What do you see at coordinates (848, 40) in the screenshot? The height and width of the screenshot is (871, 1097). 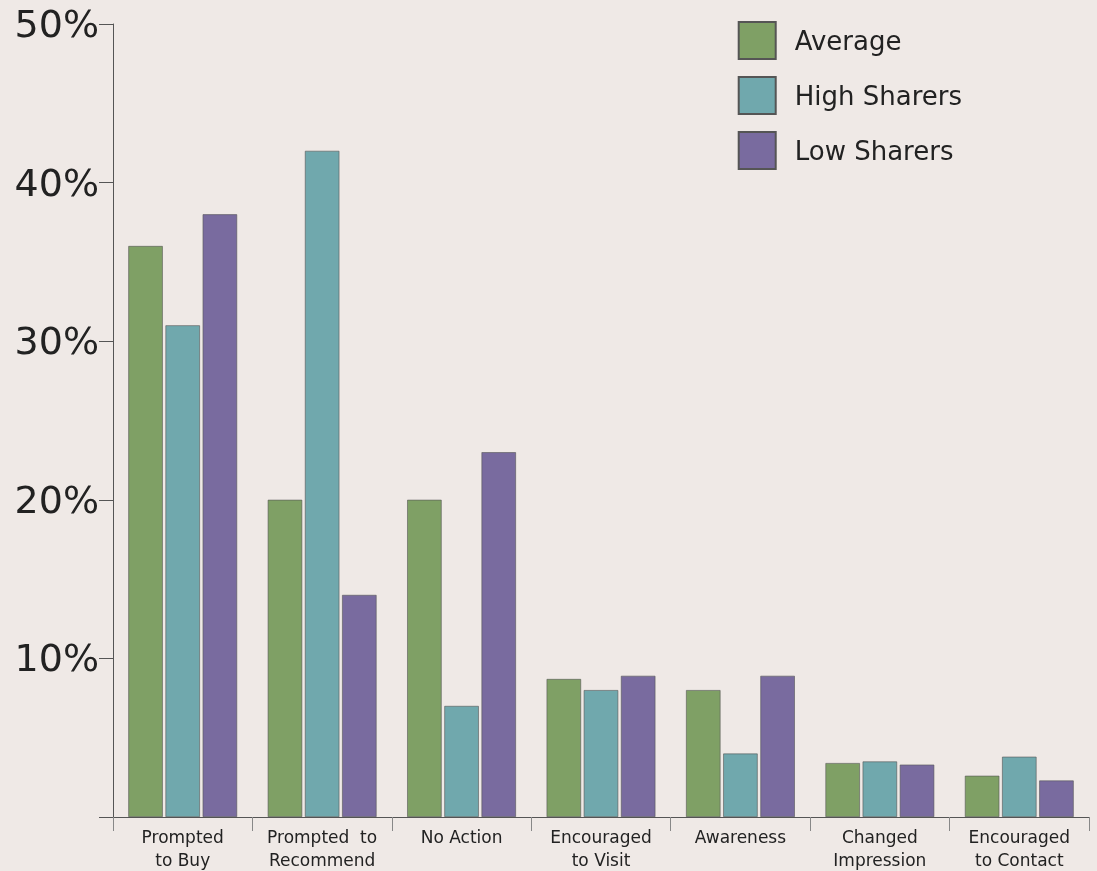 I see `legend-label: Average` at bounding box center [848, 40].